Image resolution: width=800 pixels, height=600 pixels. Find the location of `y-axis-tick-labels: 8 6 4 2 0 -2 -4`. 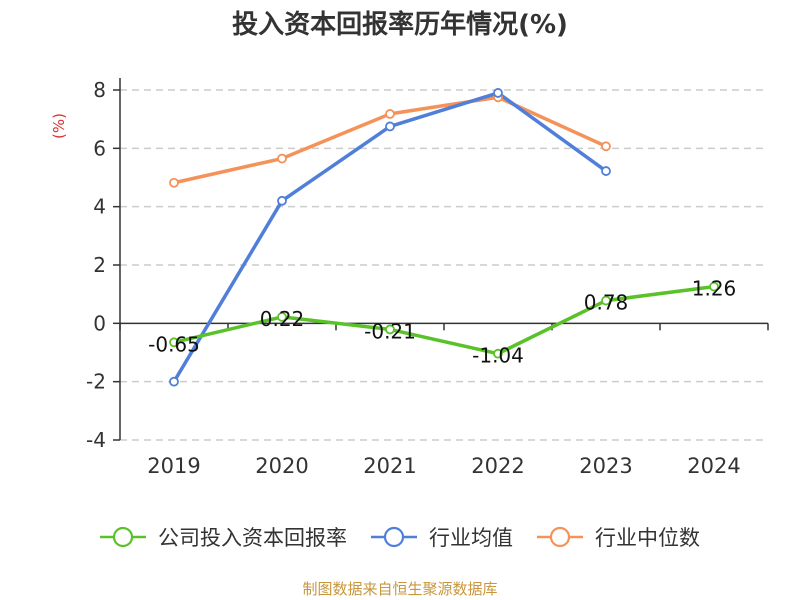

y-axis-tick-labels: 8 6 4 2 0 -2 -4 is located at coordinates (96, 265).